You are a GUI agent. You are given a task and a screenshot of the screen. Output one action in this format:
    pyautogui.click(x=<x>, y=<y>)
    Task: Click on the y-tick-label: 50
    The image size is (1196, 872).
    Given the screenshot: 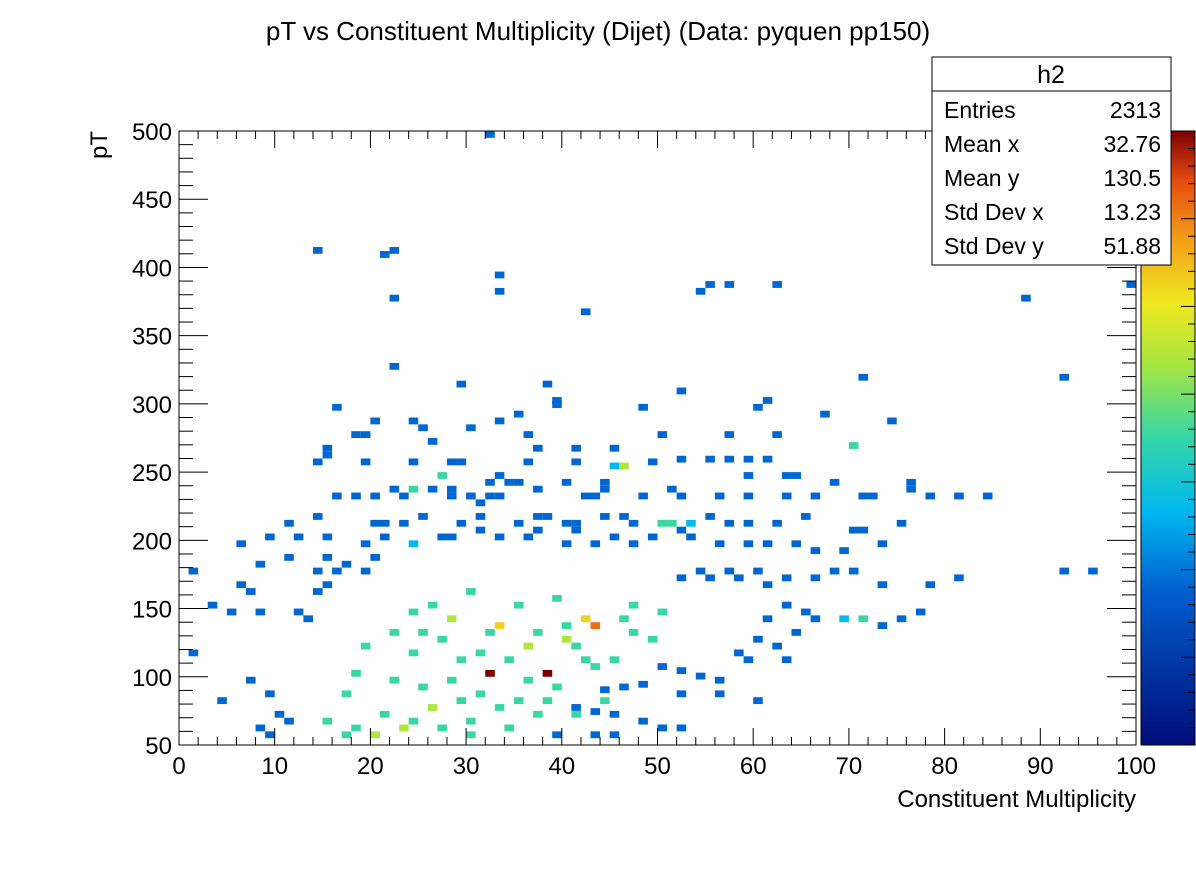 What is the action you would take?
    pyautogui.click(x=158, y=746)
    